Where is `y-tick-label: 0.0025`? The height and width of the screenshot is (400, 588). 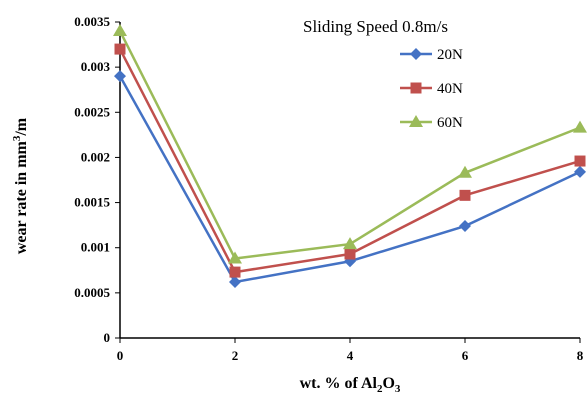 y-tick-label: 0.0025 is located at coordinates (92, 111).